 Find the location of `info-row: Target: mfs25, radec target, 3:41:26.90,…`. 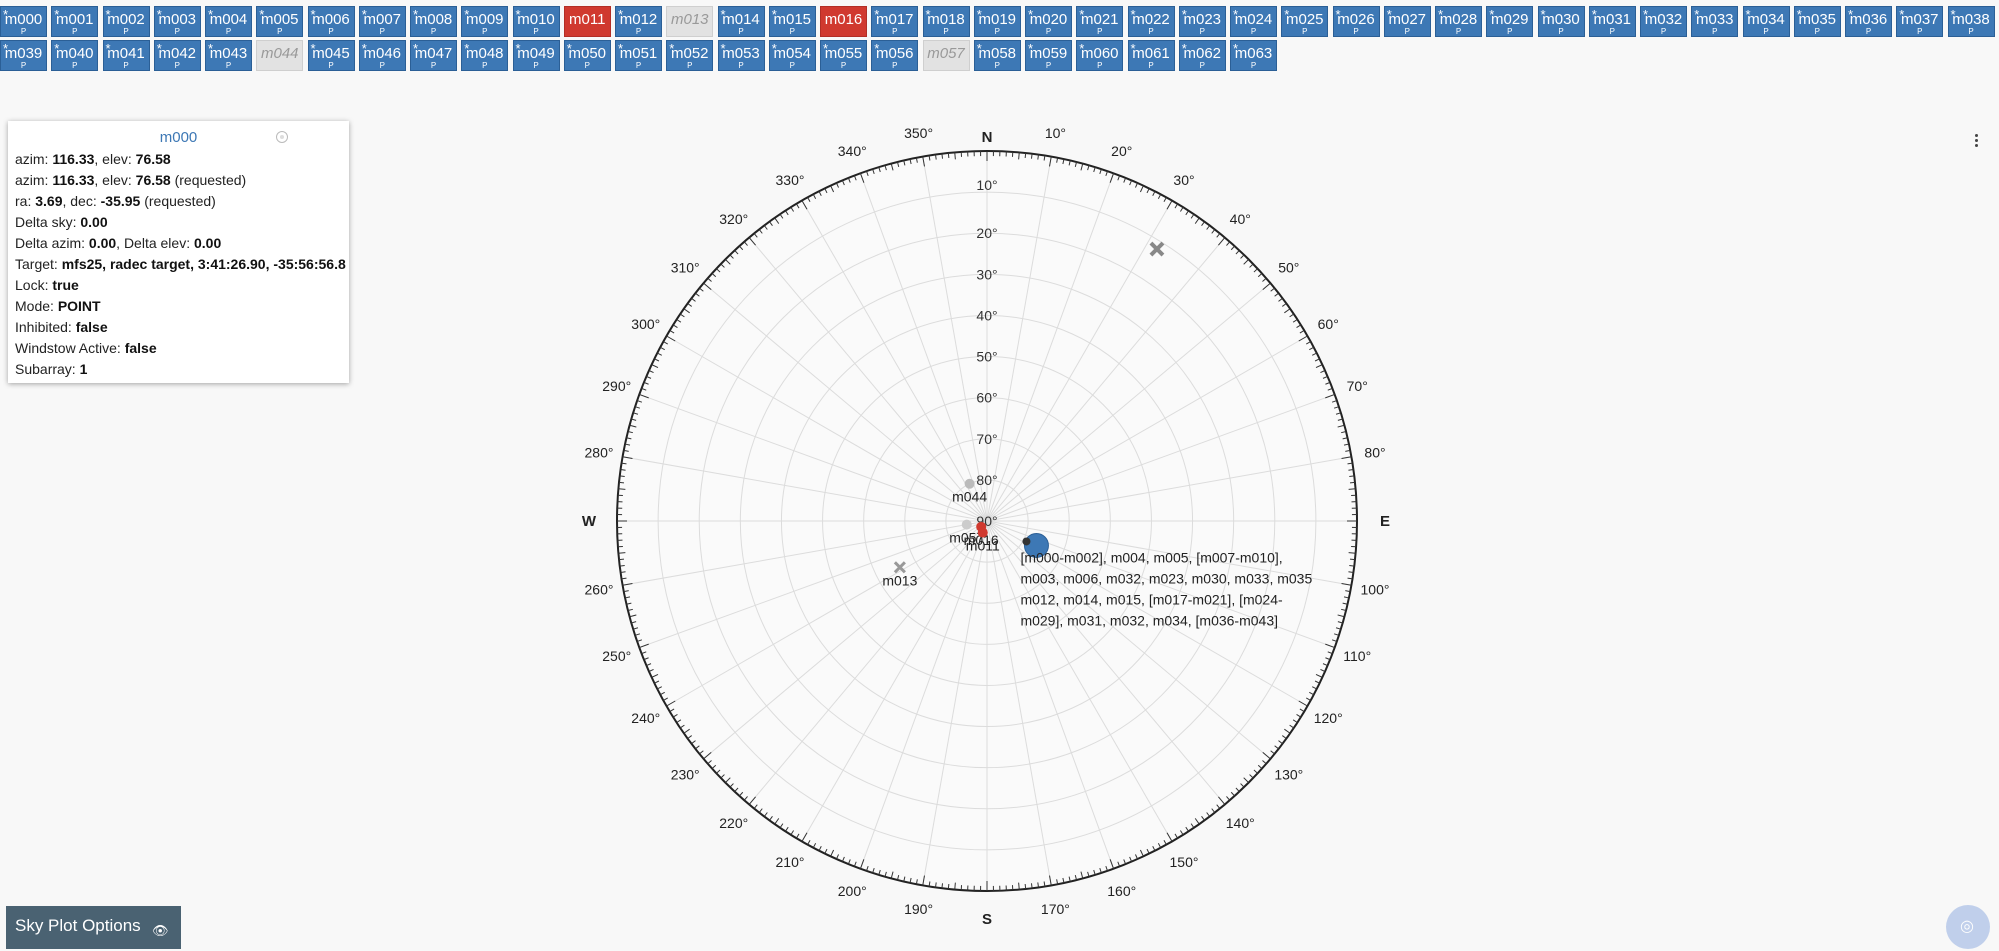

info-row: Target: mfs25, radec target, 3:41:26.90,… is located at coordinates (180, 264).